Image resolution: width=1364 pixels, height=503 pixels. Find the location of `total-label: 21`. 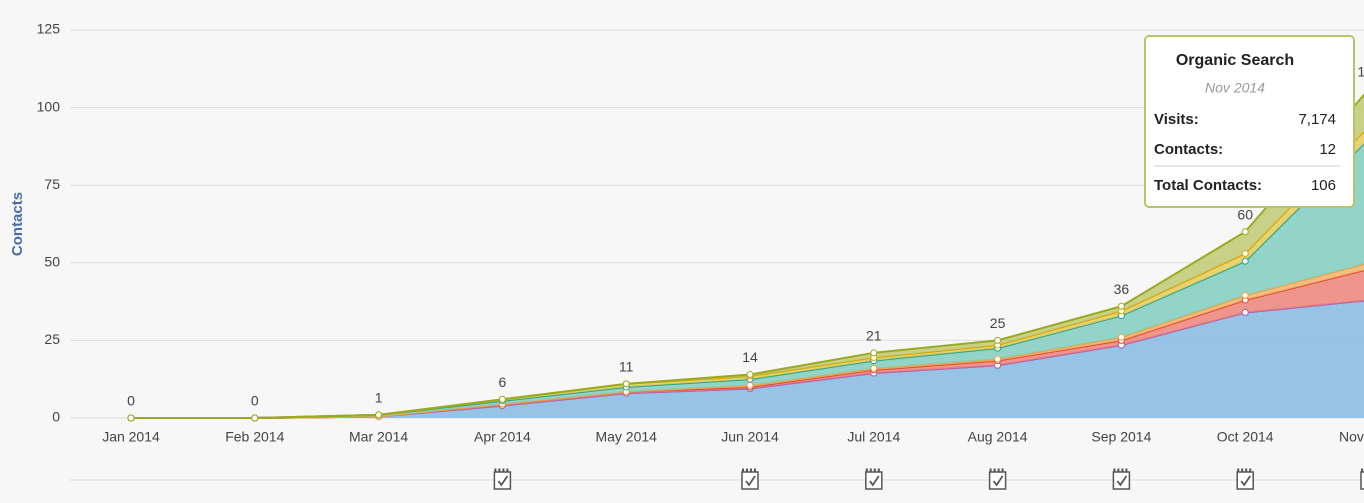

total-label: 21 is located at coordinates (874, 336).